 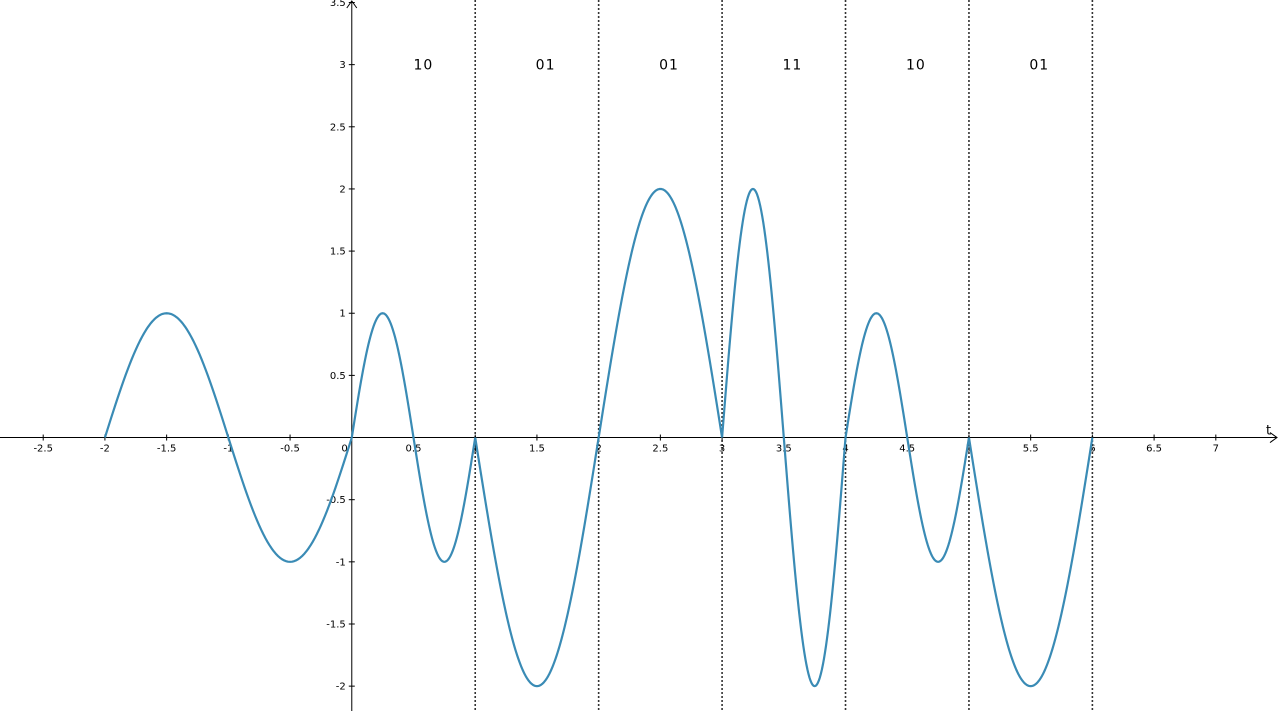 I want to click on x-axis-label: t, so click(x=1268, y=431).